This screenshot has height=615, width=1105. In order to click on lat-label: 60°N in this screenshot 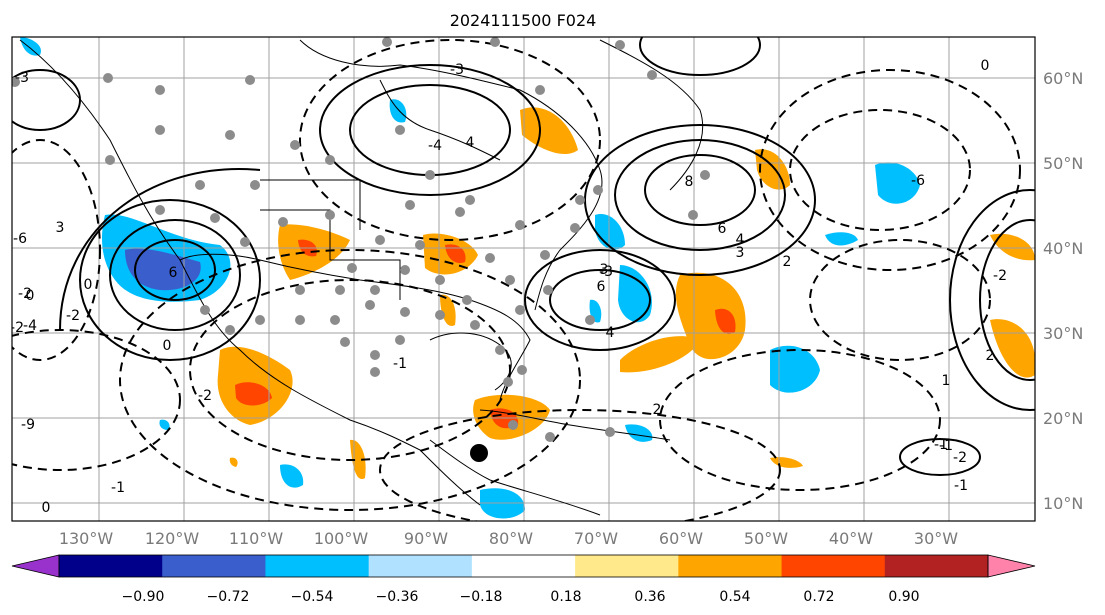, I will do `click(1063, 78)`.